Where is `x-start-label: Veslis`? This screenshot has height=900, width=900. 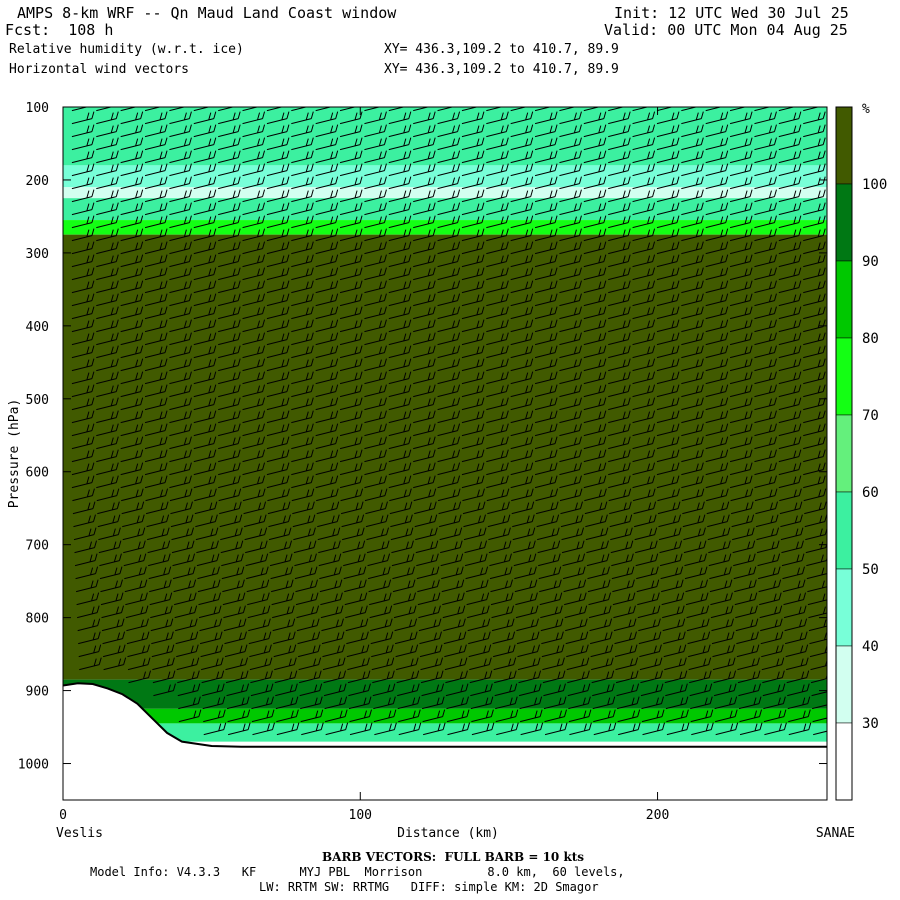 x-start-label: Veslis is located at coordinates (79, 833).